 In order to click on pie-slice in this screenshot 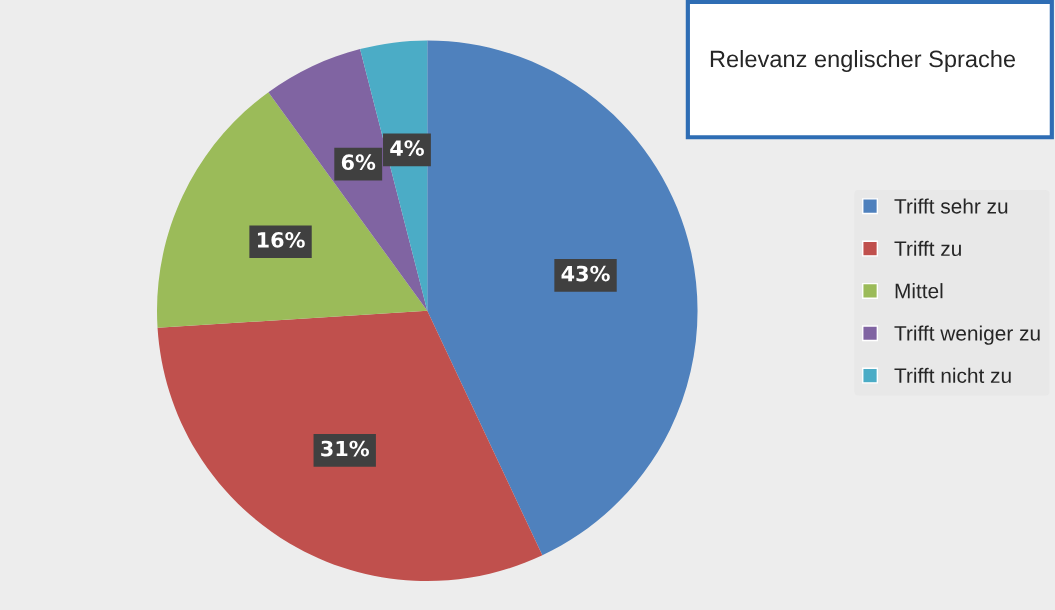, I will do `click(292, 210)`.